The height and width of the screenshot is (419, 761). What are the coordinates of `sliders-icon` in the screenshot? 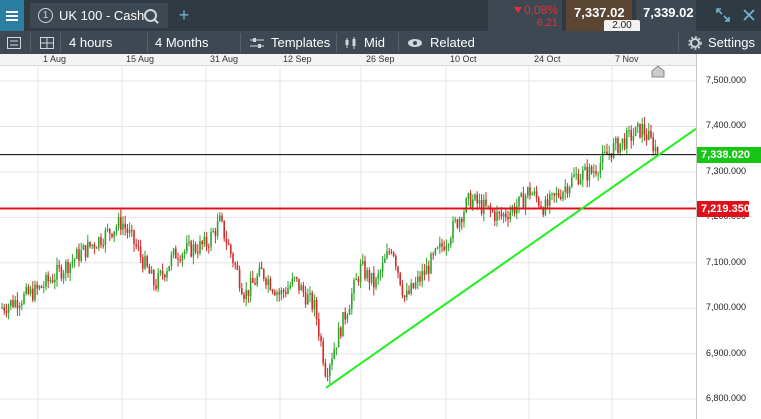 It's located at (257, 42).